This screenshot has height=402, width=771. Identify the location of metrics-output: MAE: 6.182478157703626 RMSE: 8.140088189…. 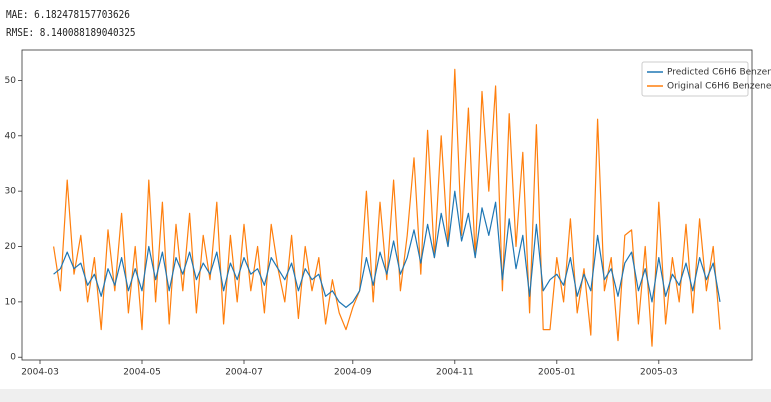
(70, 24).